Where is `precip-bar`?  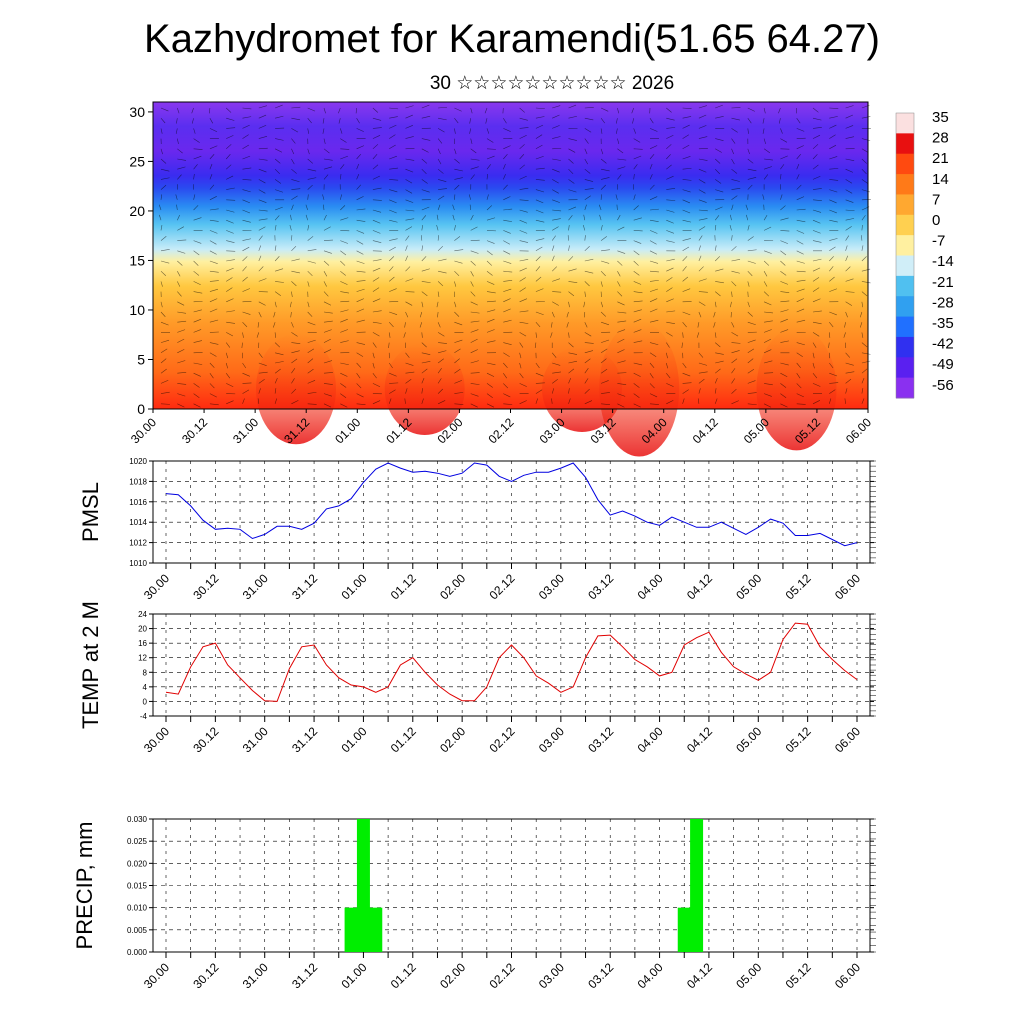
precip-bar is located at coordinates (684, 929).